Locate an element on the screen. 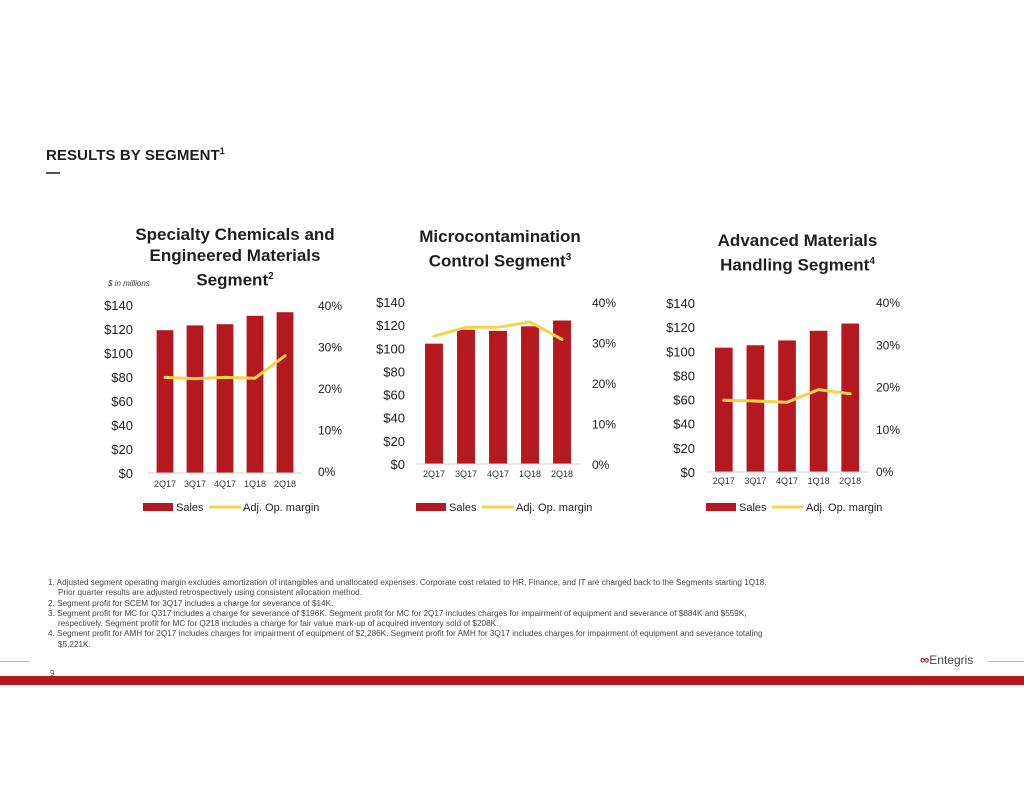 This screenshot has height=791, width=1024. chart-title-amh: Advanced Materials Handling Segment4 is located at coordinates (797, 253).